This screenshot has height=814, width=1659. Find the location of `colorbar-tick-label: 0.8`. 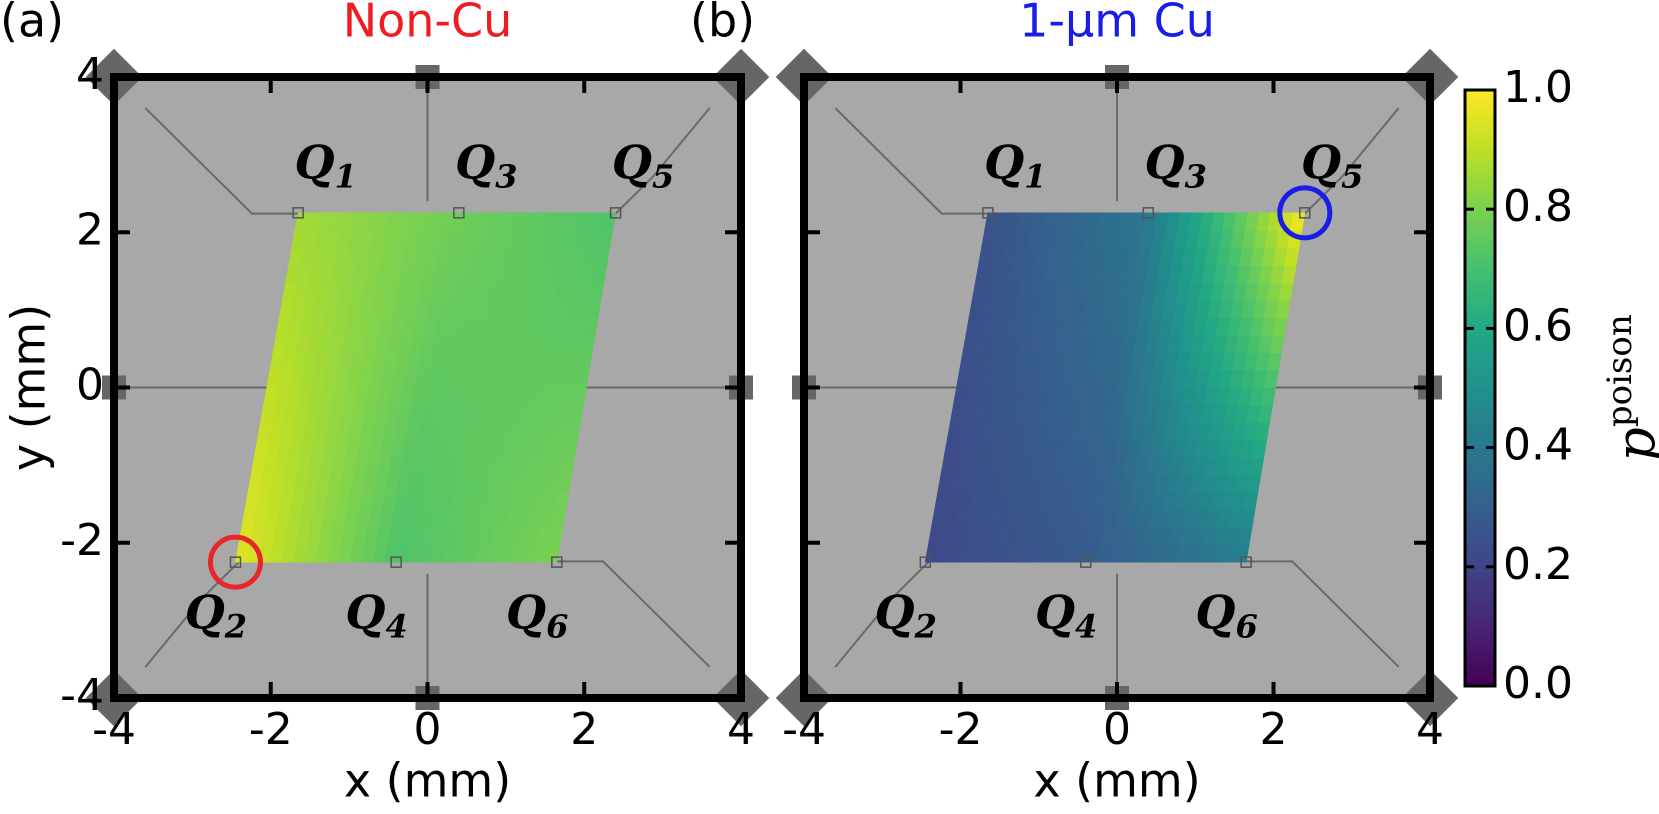

colorbar-tick-label: 0.8 is located at coordinates (1538, 206).